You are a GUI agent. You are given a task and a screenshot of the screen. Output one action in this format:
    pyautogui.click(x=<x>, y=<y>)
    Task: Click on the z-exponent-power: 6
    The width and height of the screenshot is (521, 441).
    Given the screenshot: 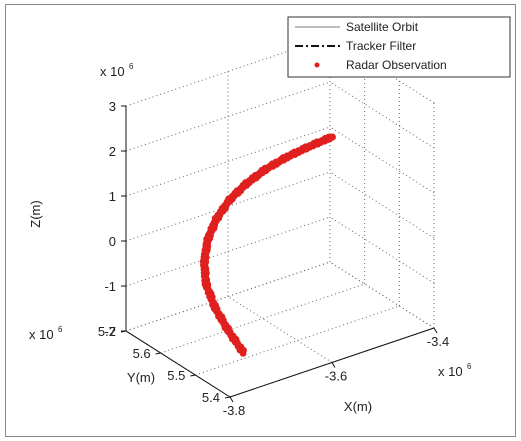 What is the action you would take?
    pyautogui.click(x=131, y=66)
    